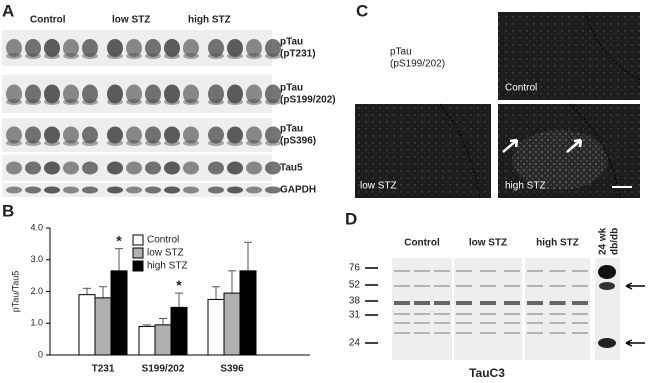  Describe the element at coordinates (378, 186) in the screenshot. I see `image-label: low STZ` at that location.